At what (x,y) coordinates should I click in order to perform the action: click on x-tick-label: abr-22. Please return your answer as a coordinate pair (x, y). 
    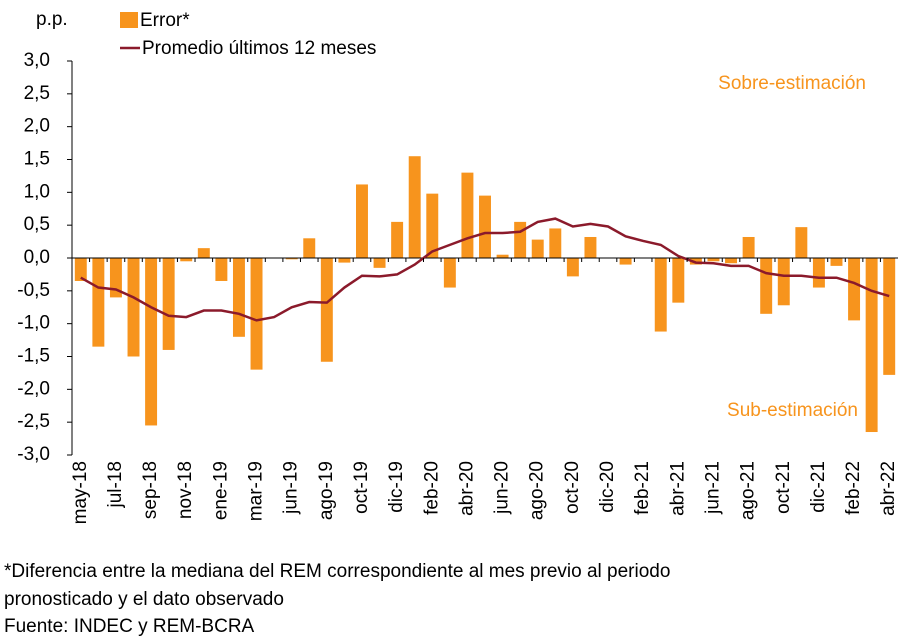
    Looking at the image, I should click on (888, 488).